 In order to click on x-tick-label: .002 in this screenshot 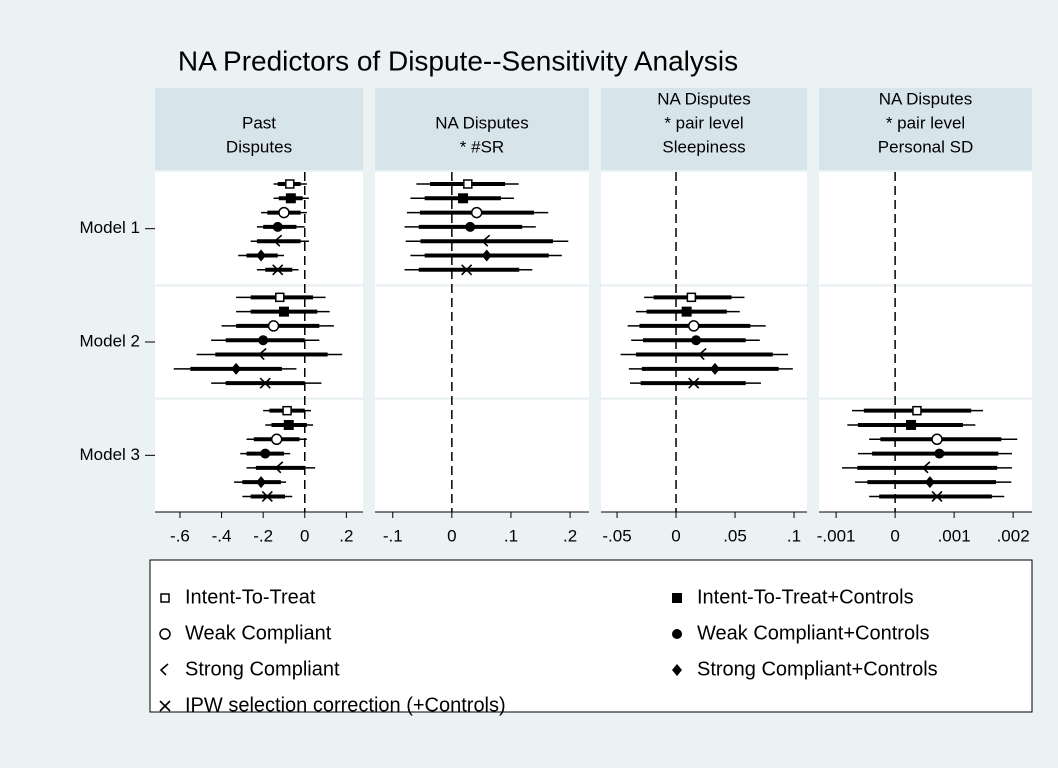, I will do `click(1013, 535)`.